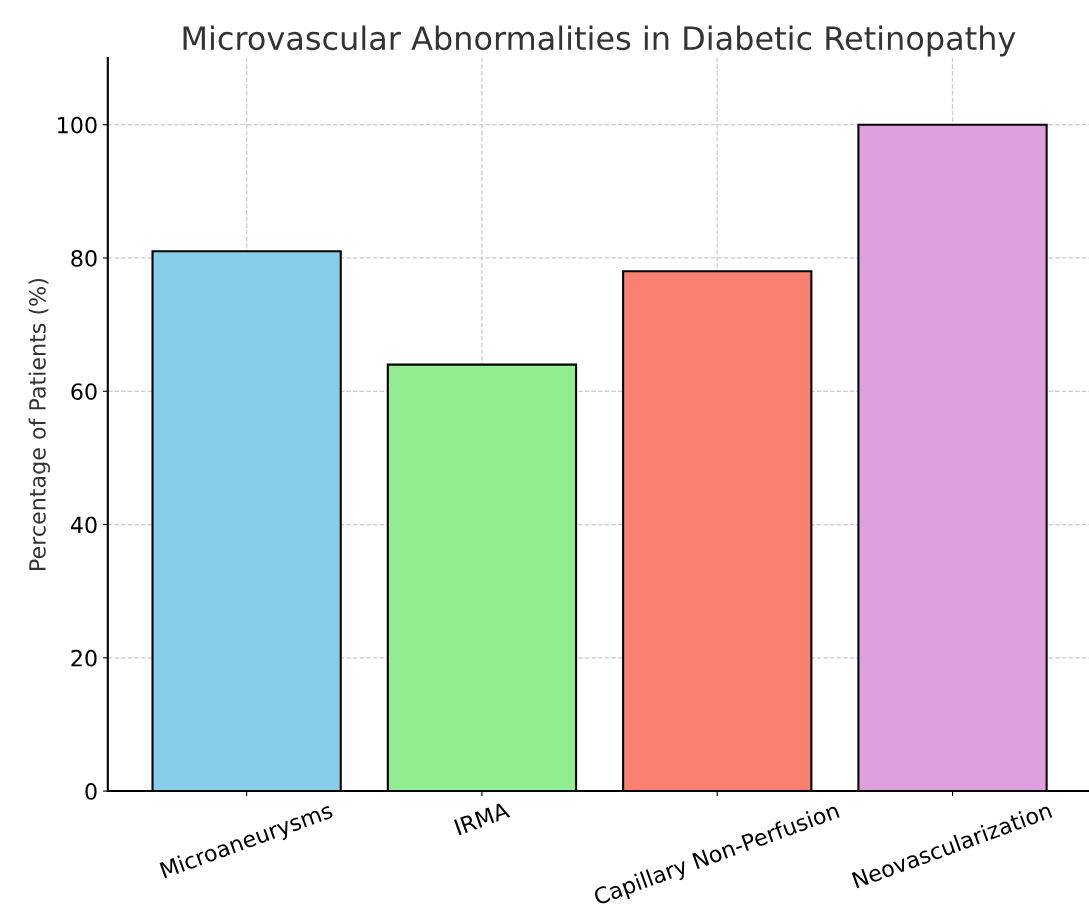  What do you see at coordinates (84, 392) in the screenshot?
I see `y-tick-label: 60` at bounding box center [84, 392].